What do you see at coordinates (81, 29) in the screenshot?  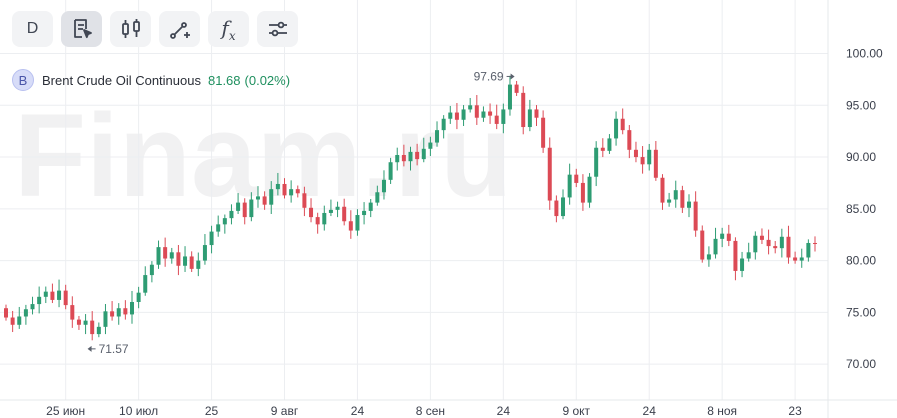 I see `order-button` at bounding box center [81, 29].